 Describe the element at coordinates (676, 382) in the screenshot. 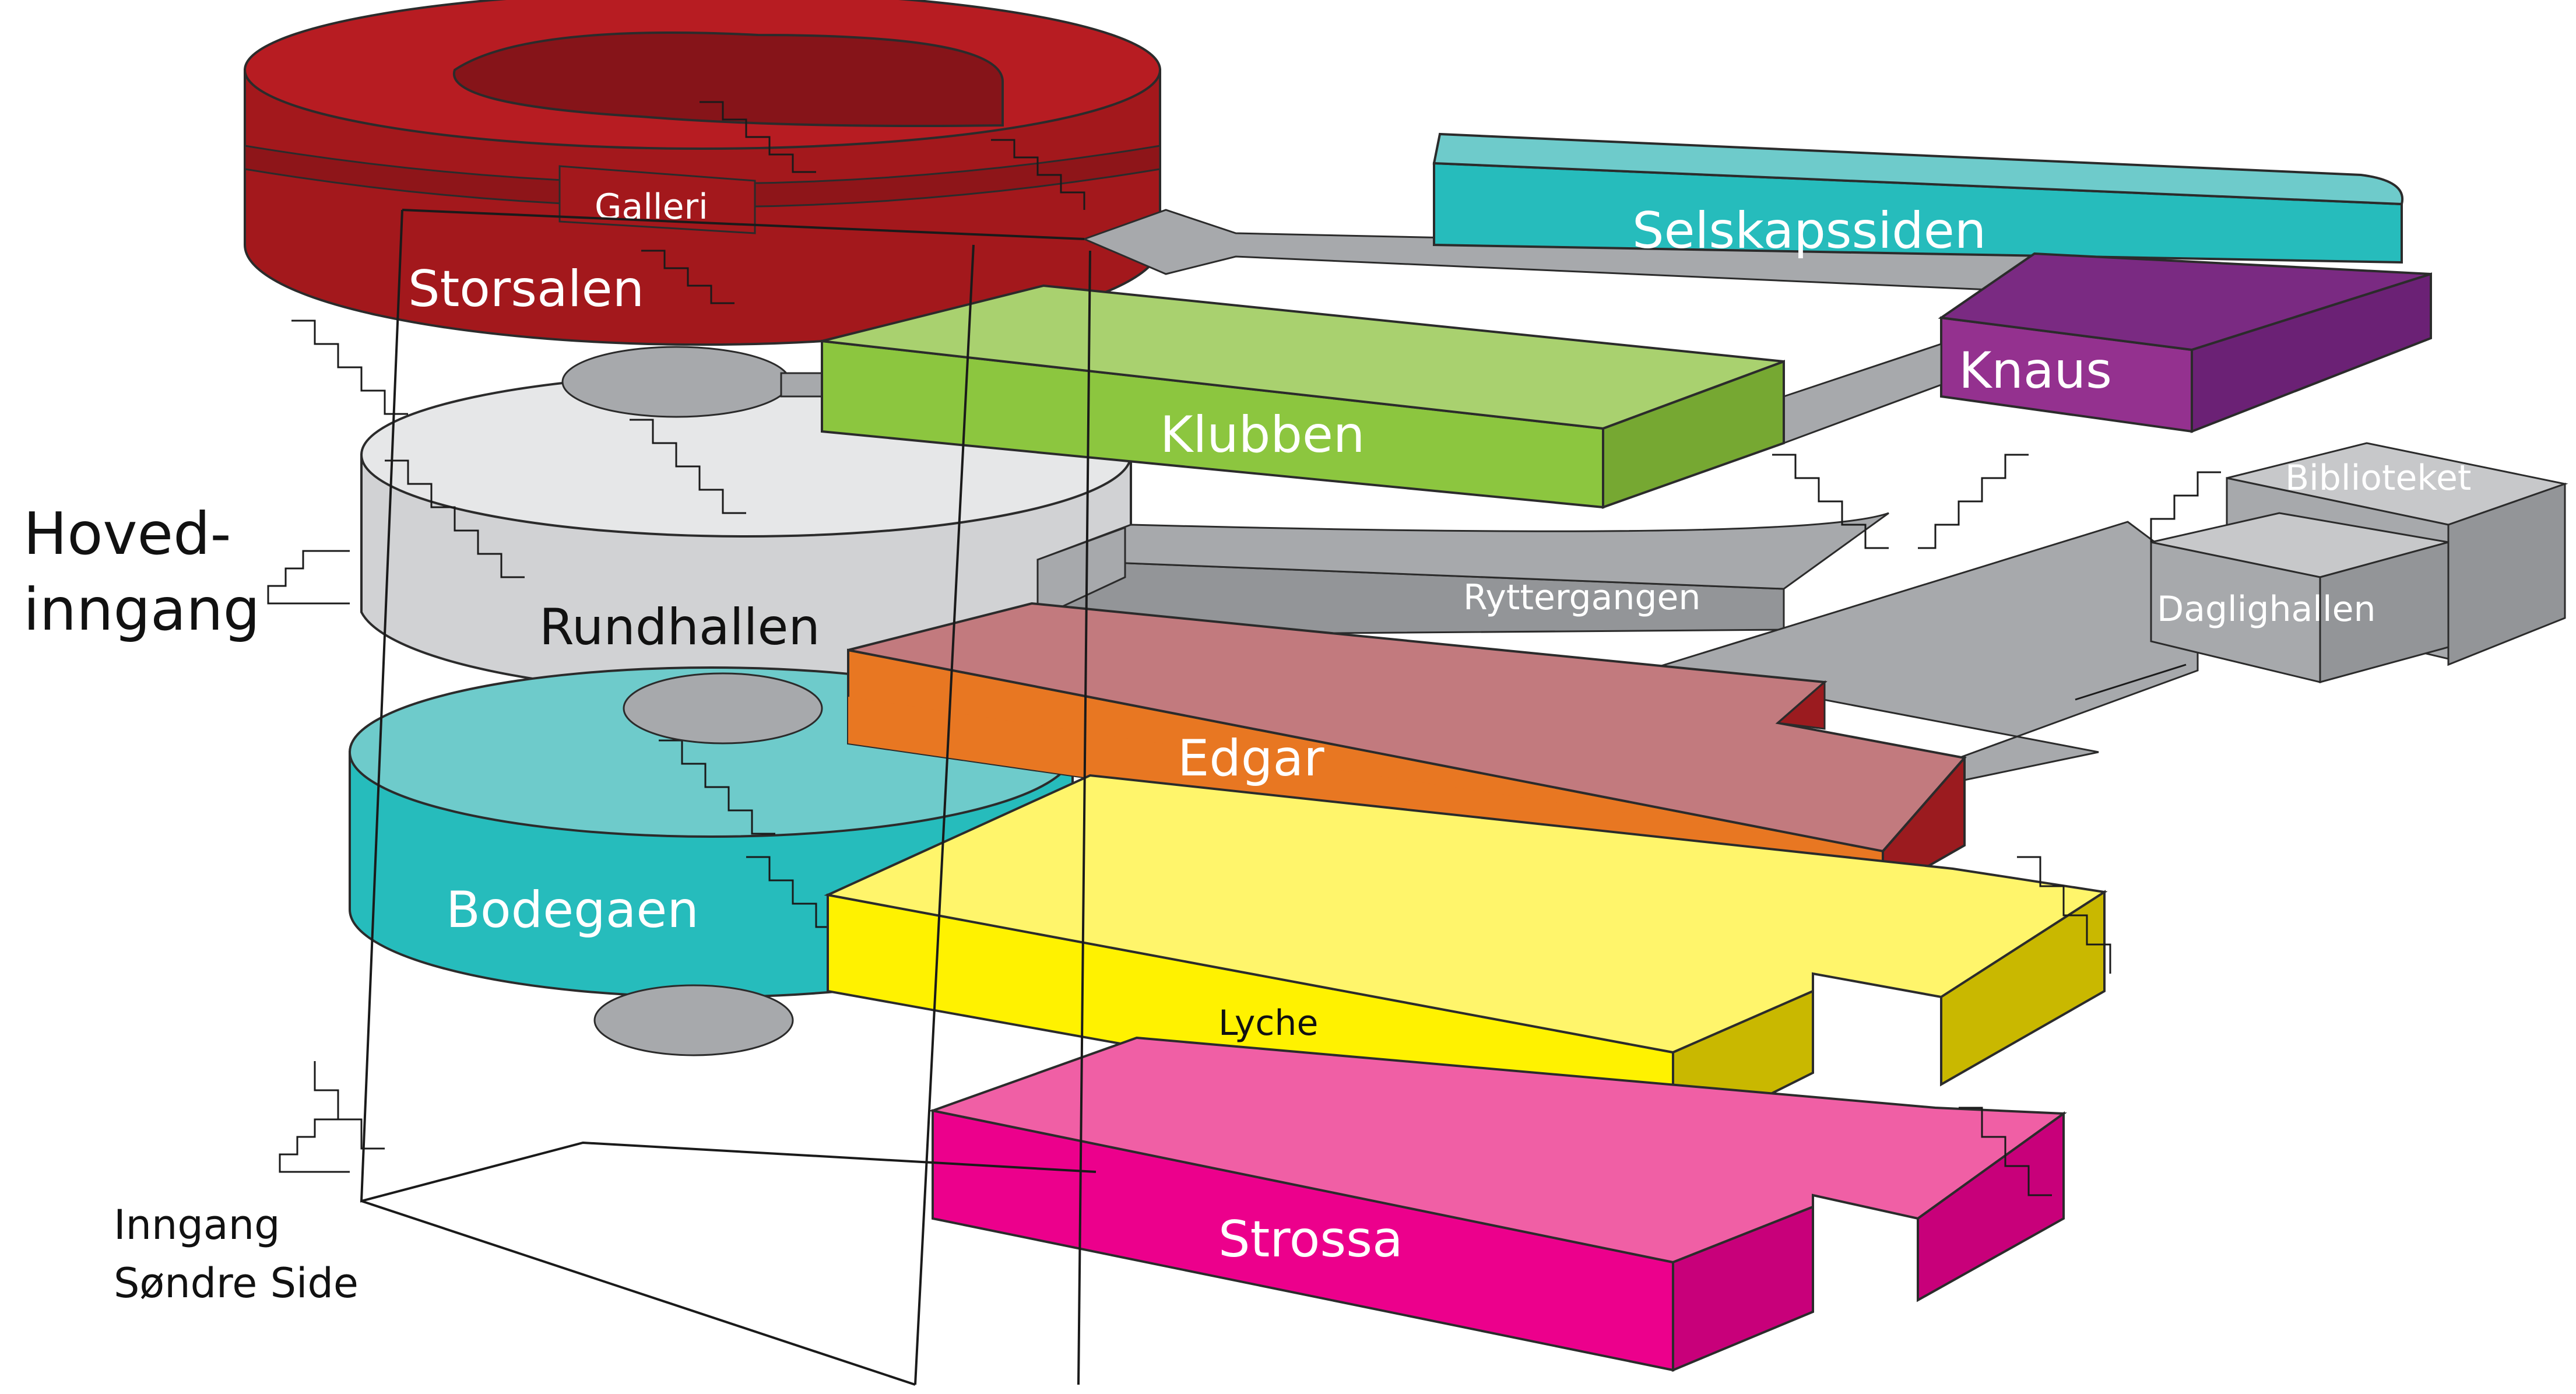

I see `upper-landing` at that location.